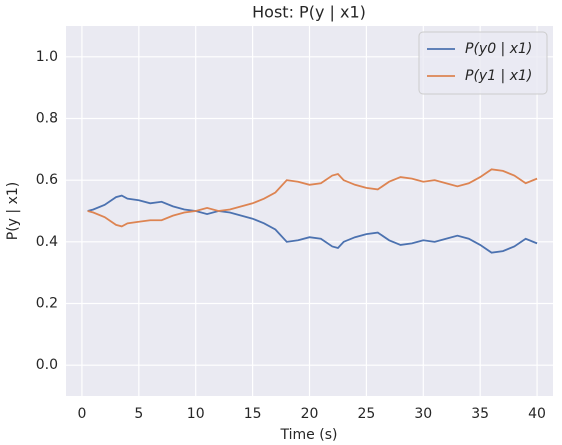 The height and width of the screenshot is (445, 562). Describe the element at coordinates (498, 49) in the screenshot. I see `legend-label: P(y0 | x1)` at that location.